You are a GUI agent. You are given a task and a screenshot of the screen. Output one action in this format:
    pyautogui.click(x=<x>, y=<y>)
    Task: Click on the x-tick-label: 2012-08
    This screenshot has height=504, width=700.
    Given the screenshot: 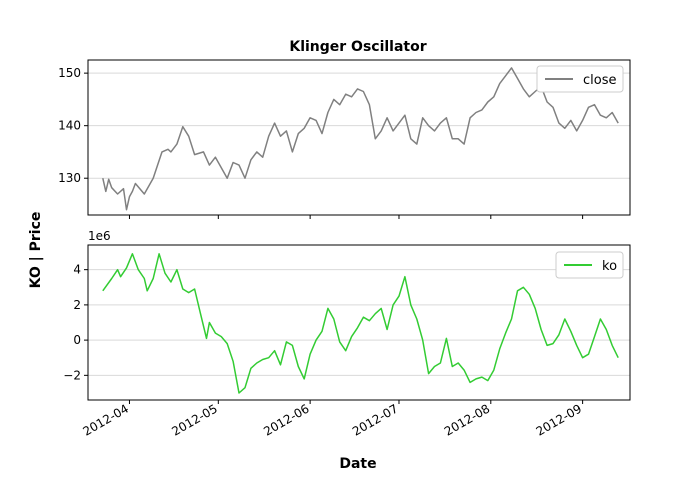 What is the action you would take?
    pyautogui.click(x=467, y=419)
    